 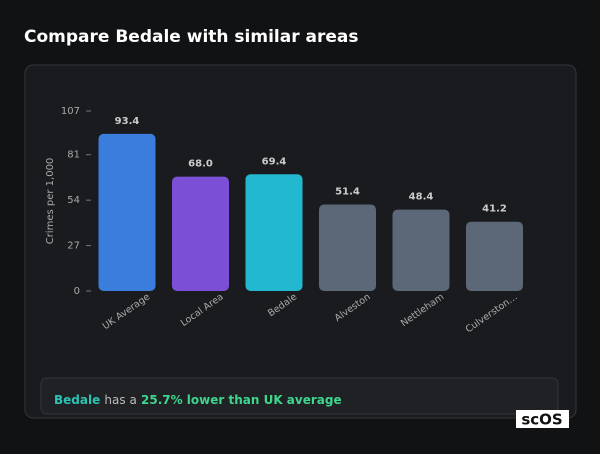 I want to click on summary-box, so click(x=299, y=396).